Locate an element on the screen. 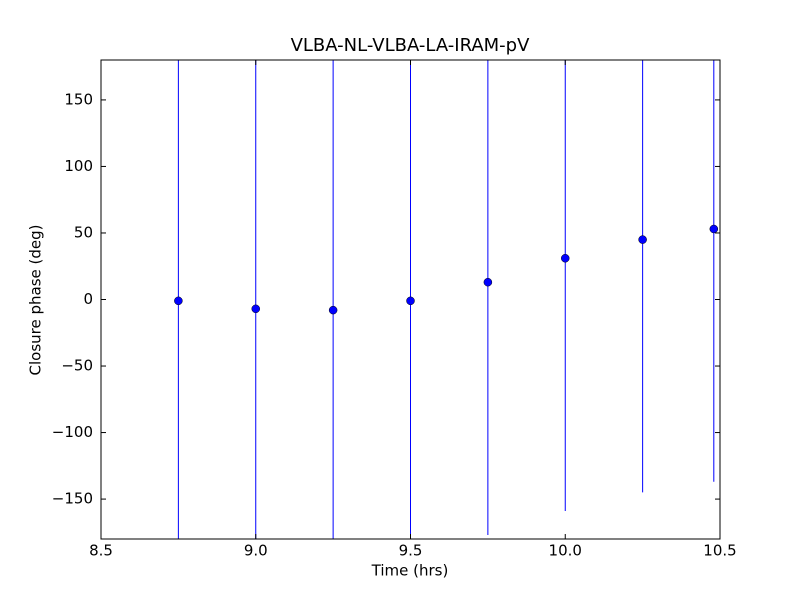  y-tick-label: 50 is located at coordinates (83, 232).